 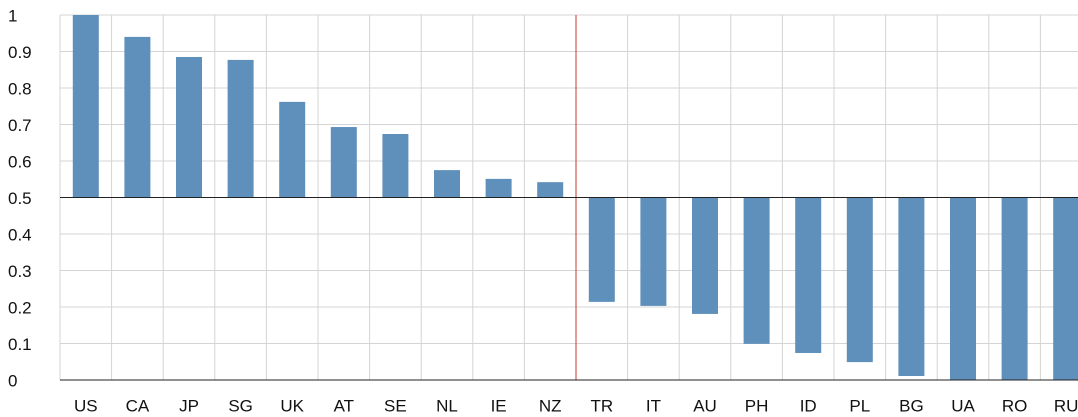 I want to click on x-tick-label: AU, so click(x=705, y=405).